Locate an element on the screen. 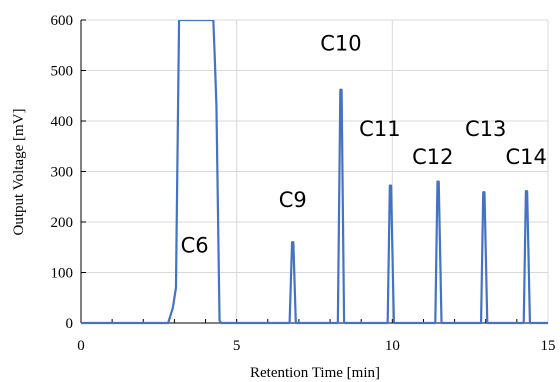 The height and width of the screenshot is (382, 560). peak-label: C9 is located at coordinates (293, 200).